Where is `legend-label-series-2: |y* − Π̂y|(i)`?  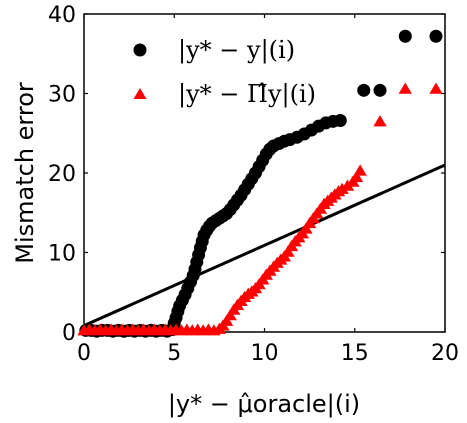
legend-label-series-2: |y* − Π̂y|(i) is located at coordinates (247, 94).